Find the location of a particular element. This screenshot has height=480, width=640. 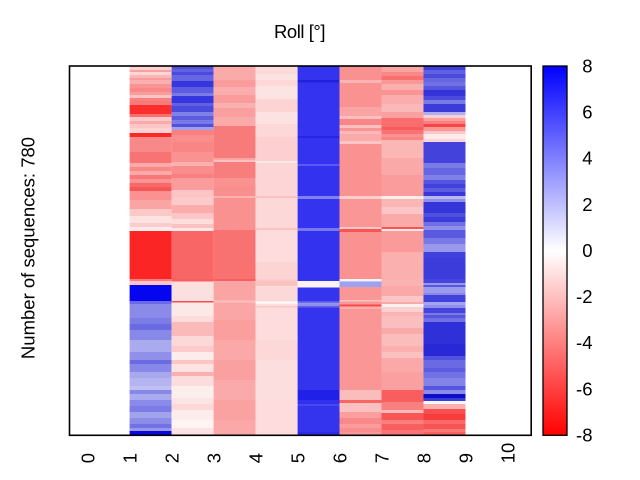

svg-text: 10 is located at coordinates (507, 453).